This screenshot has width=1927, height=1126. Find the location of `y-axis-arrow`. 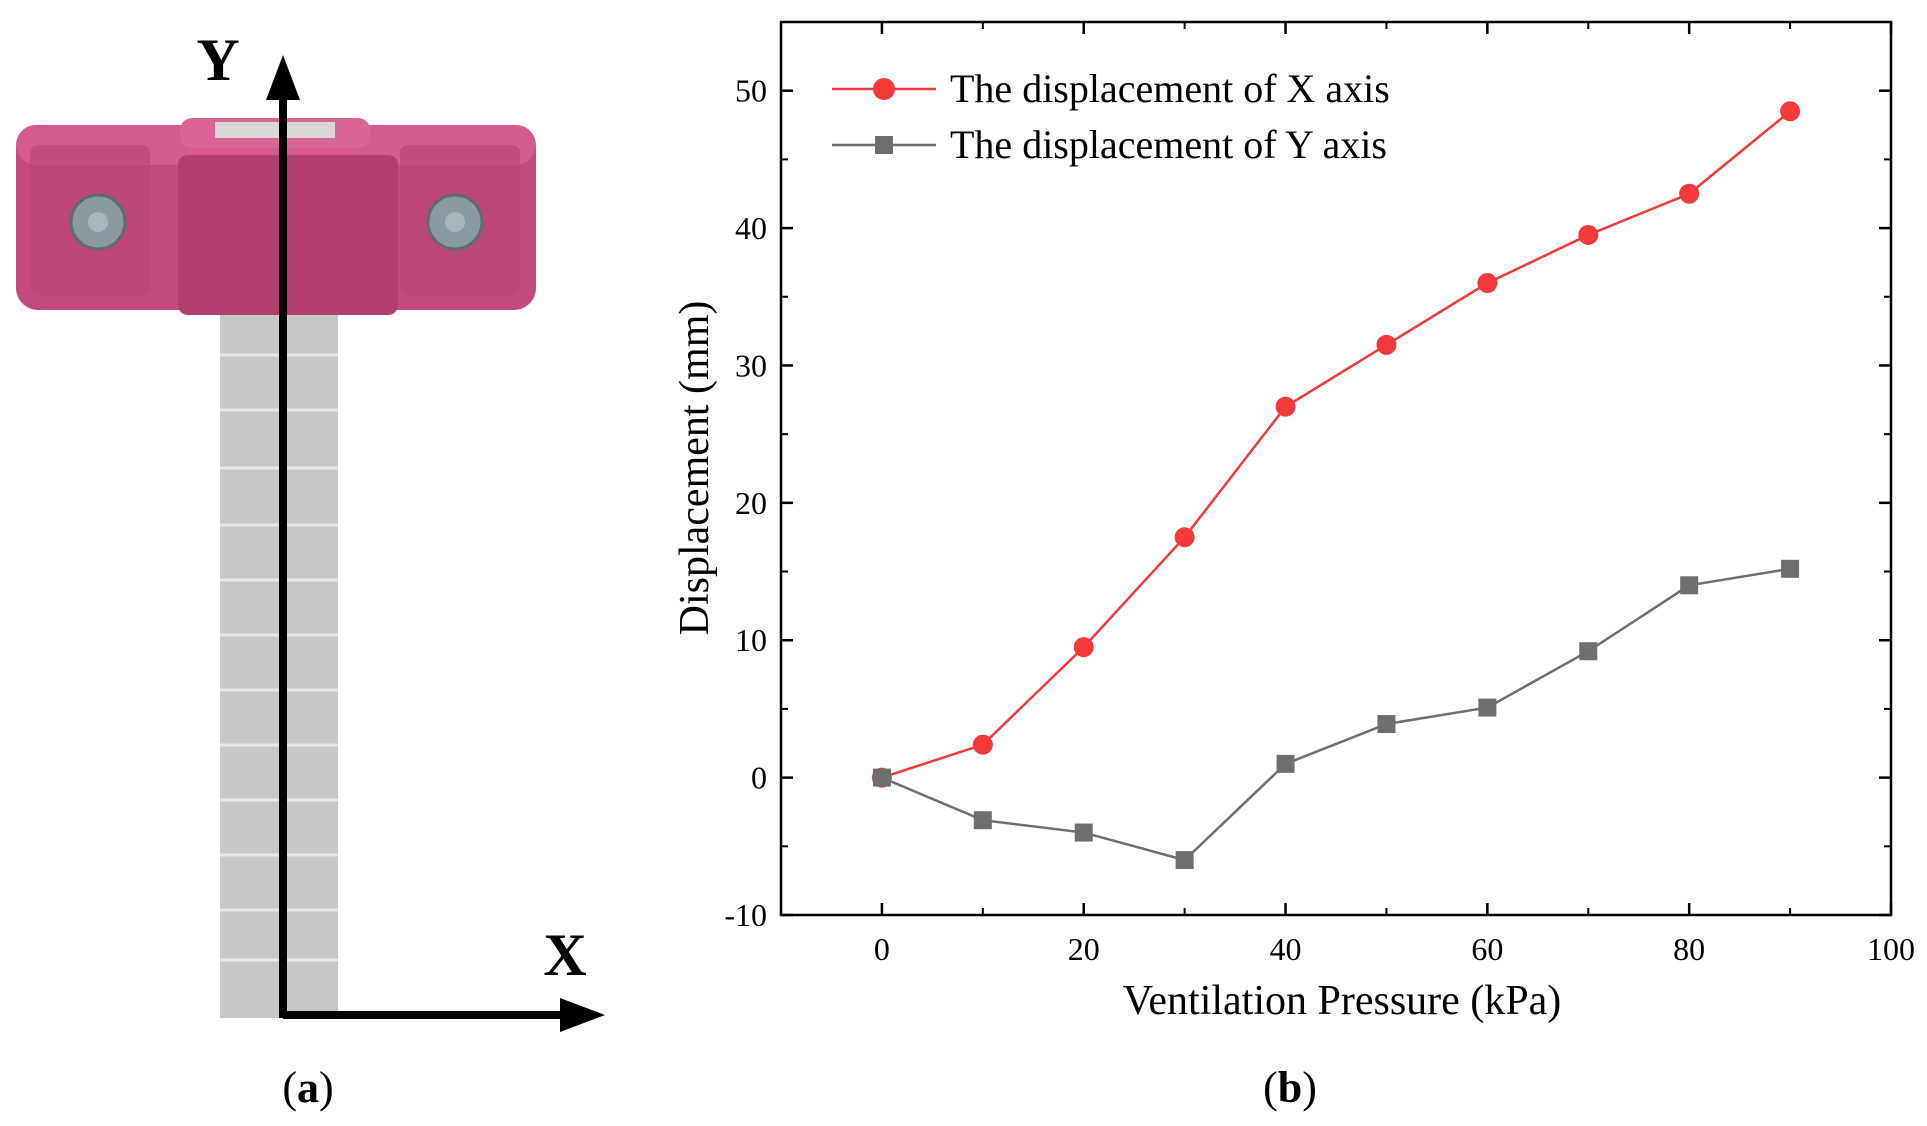

y-axis-arrow is located at coordinates (283, 536).